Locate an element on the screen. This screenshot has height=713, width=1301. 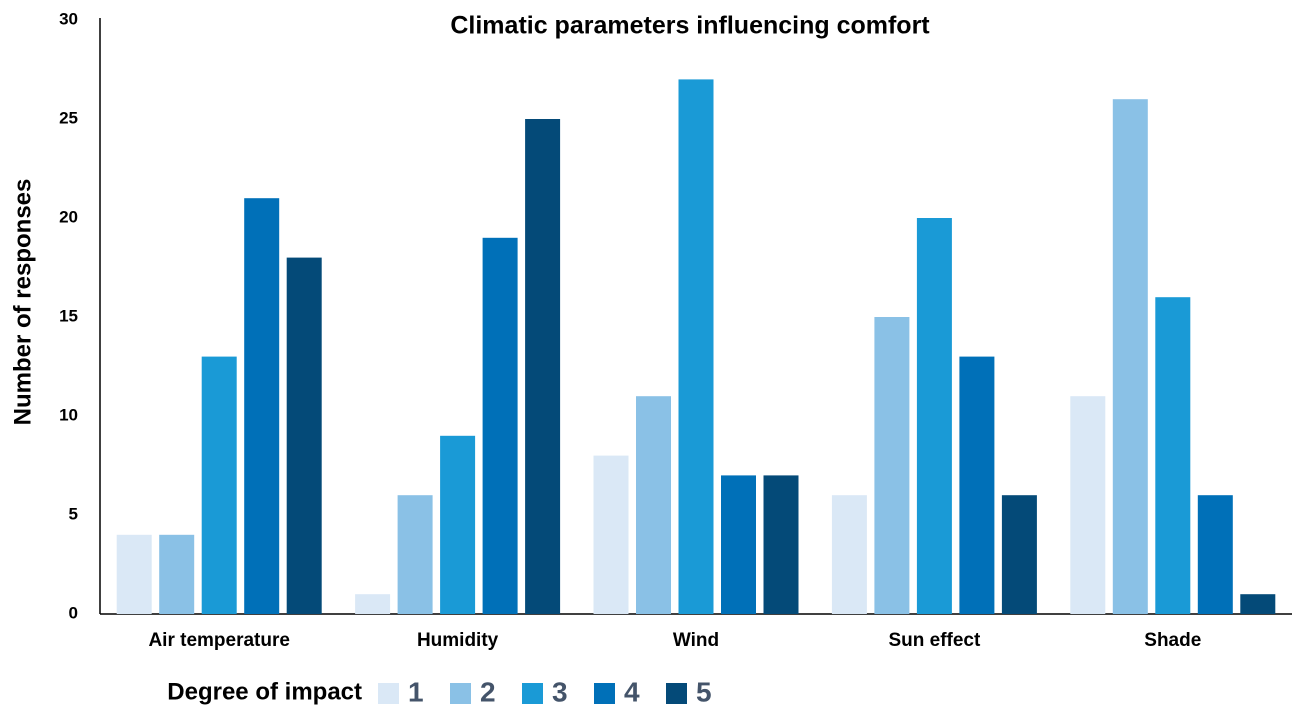
y-tick-label: 20 is located at coordinates (68, 216).